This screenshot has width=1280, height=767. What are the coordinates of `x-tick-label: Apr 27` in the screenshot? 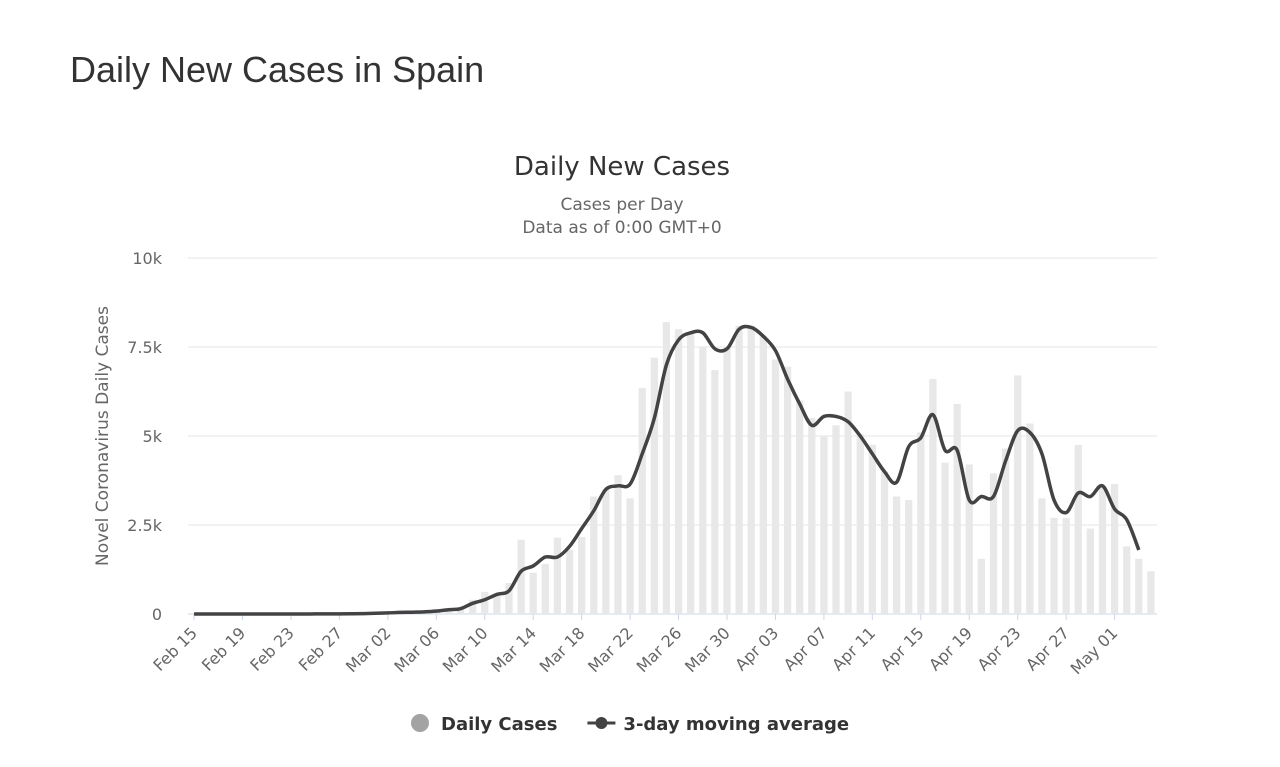 It's located at (1047, 648).